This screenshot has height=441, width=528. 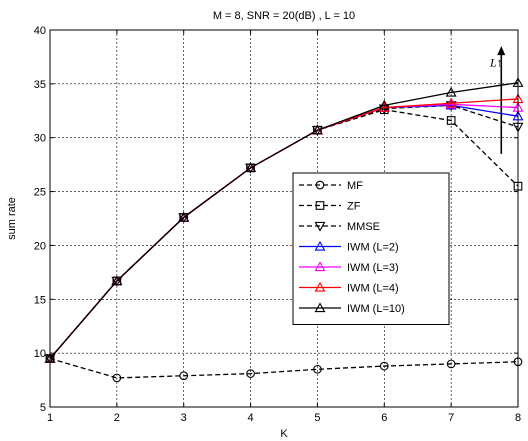 I want to click on chart-title: M = 8, SNR = 20(dB) , L = 10, so click(x=284, y=16).